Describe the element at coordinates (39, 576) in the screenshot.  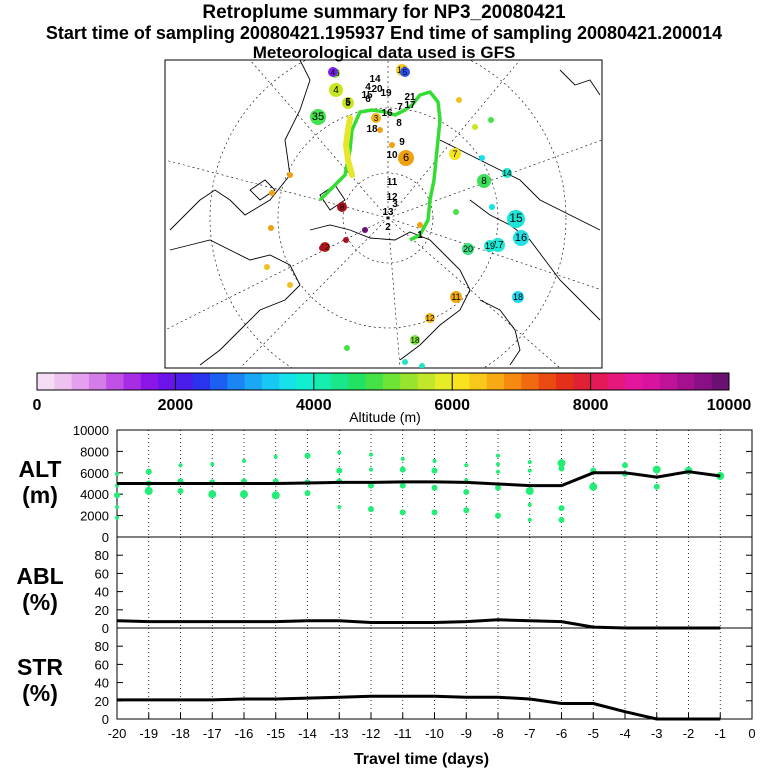
I see `y-axis-label: ABL` at that location.